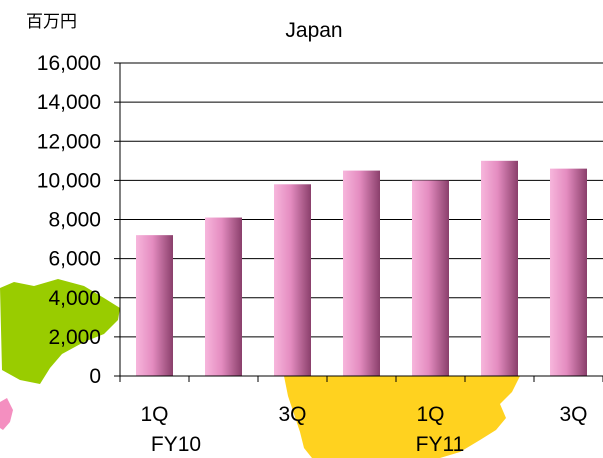 The image size is (603, 458). Describe the element at coordinates (363, 414) in the screenshot. I see `x-tick-labels: 1Q 3Q 1Q 3Q` at that location.